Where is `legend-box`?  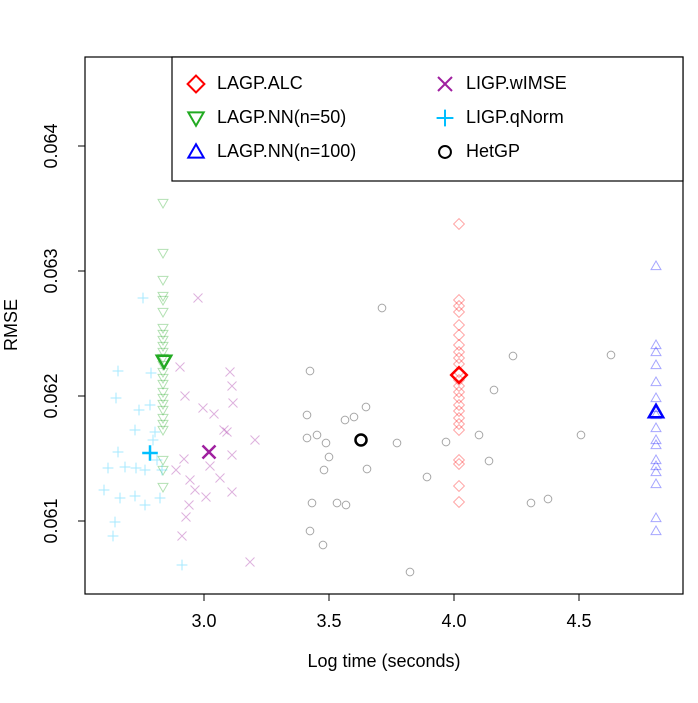
legend-box is located at coordinates (427, 119).